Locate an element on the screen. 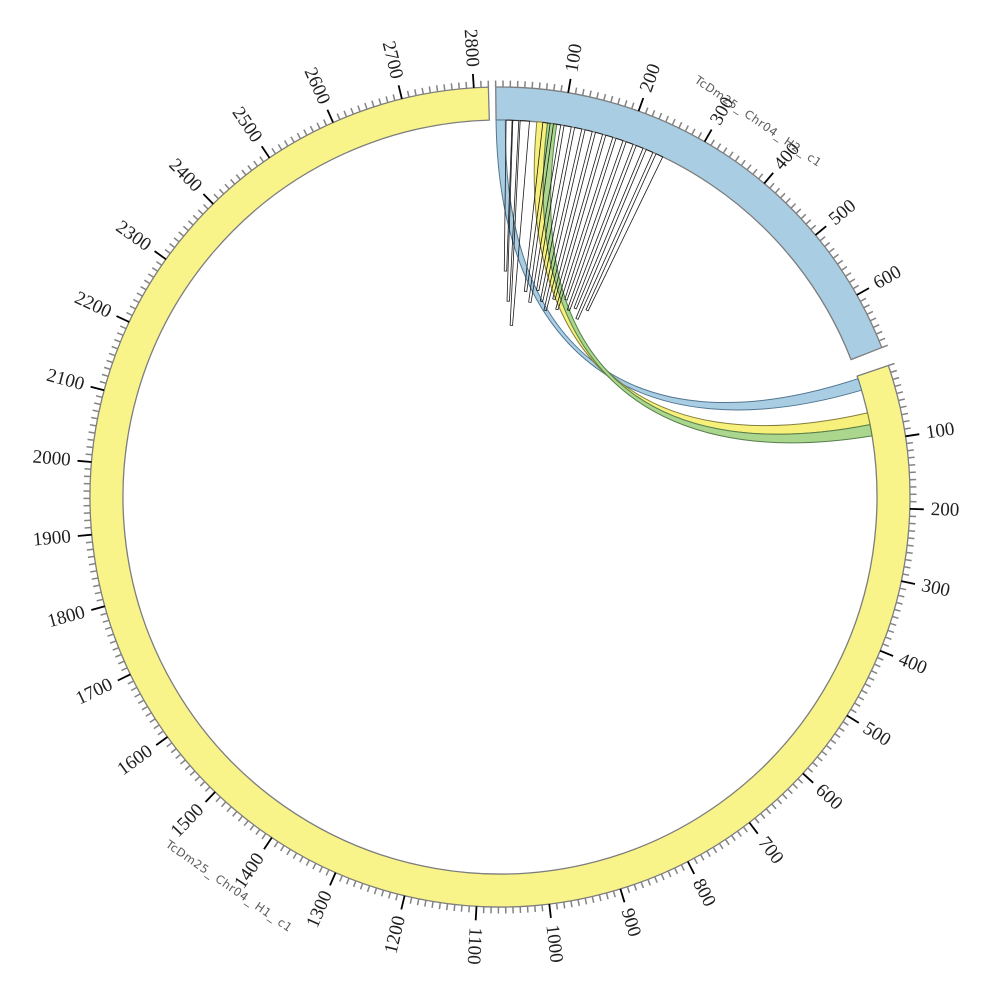  tick-minor-H1-2020 is located at coordinates (90, 447).